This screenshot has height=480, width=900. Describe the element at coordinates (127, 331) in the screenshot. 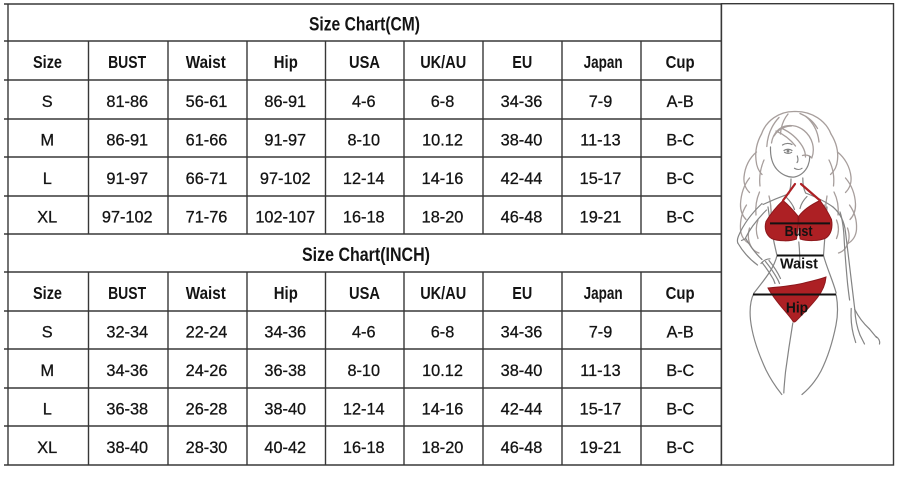

I see `svg-text: 32-34` at that location.